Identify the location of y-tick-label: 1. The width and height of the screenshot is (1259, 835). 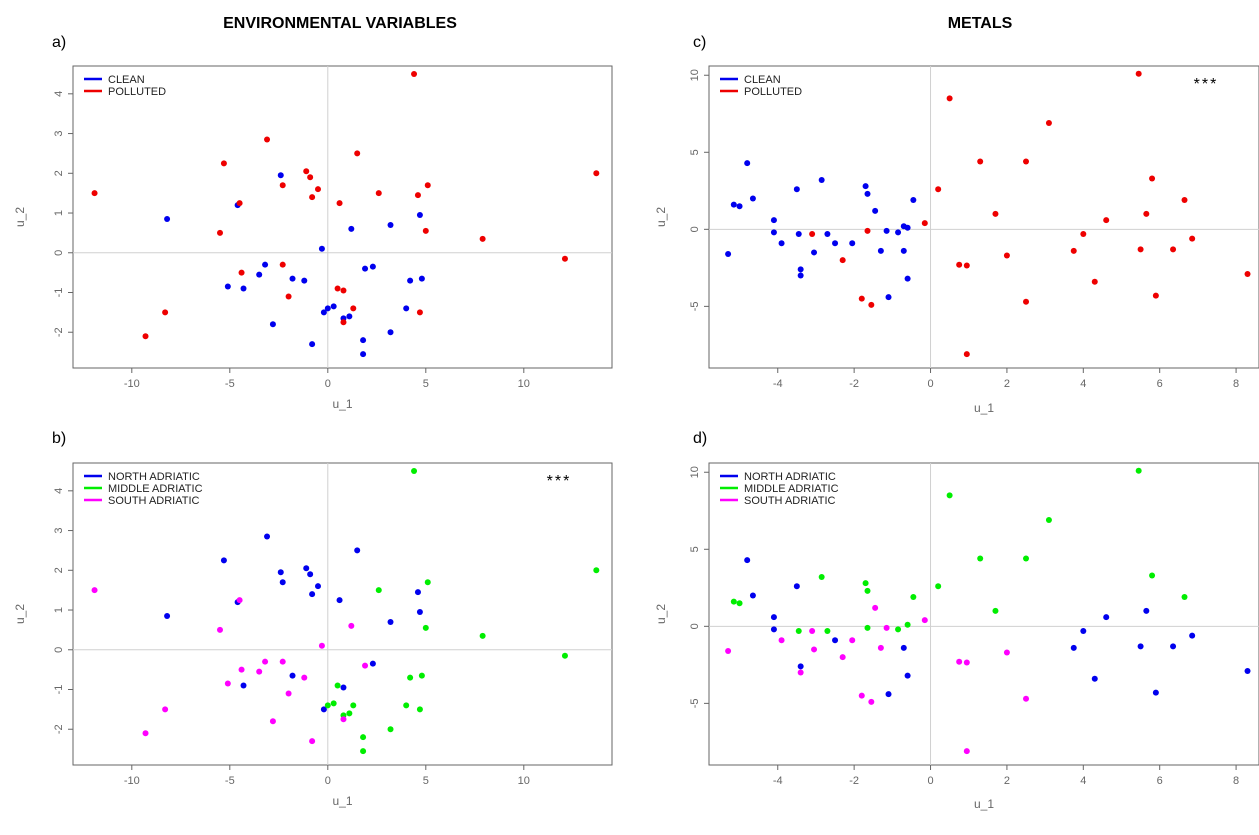
(59, 213).